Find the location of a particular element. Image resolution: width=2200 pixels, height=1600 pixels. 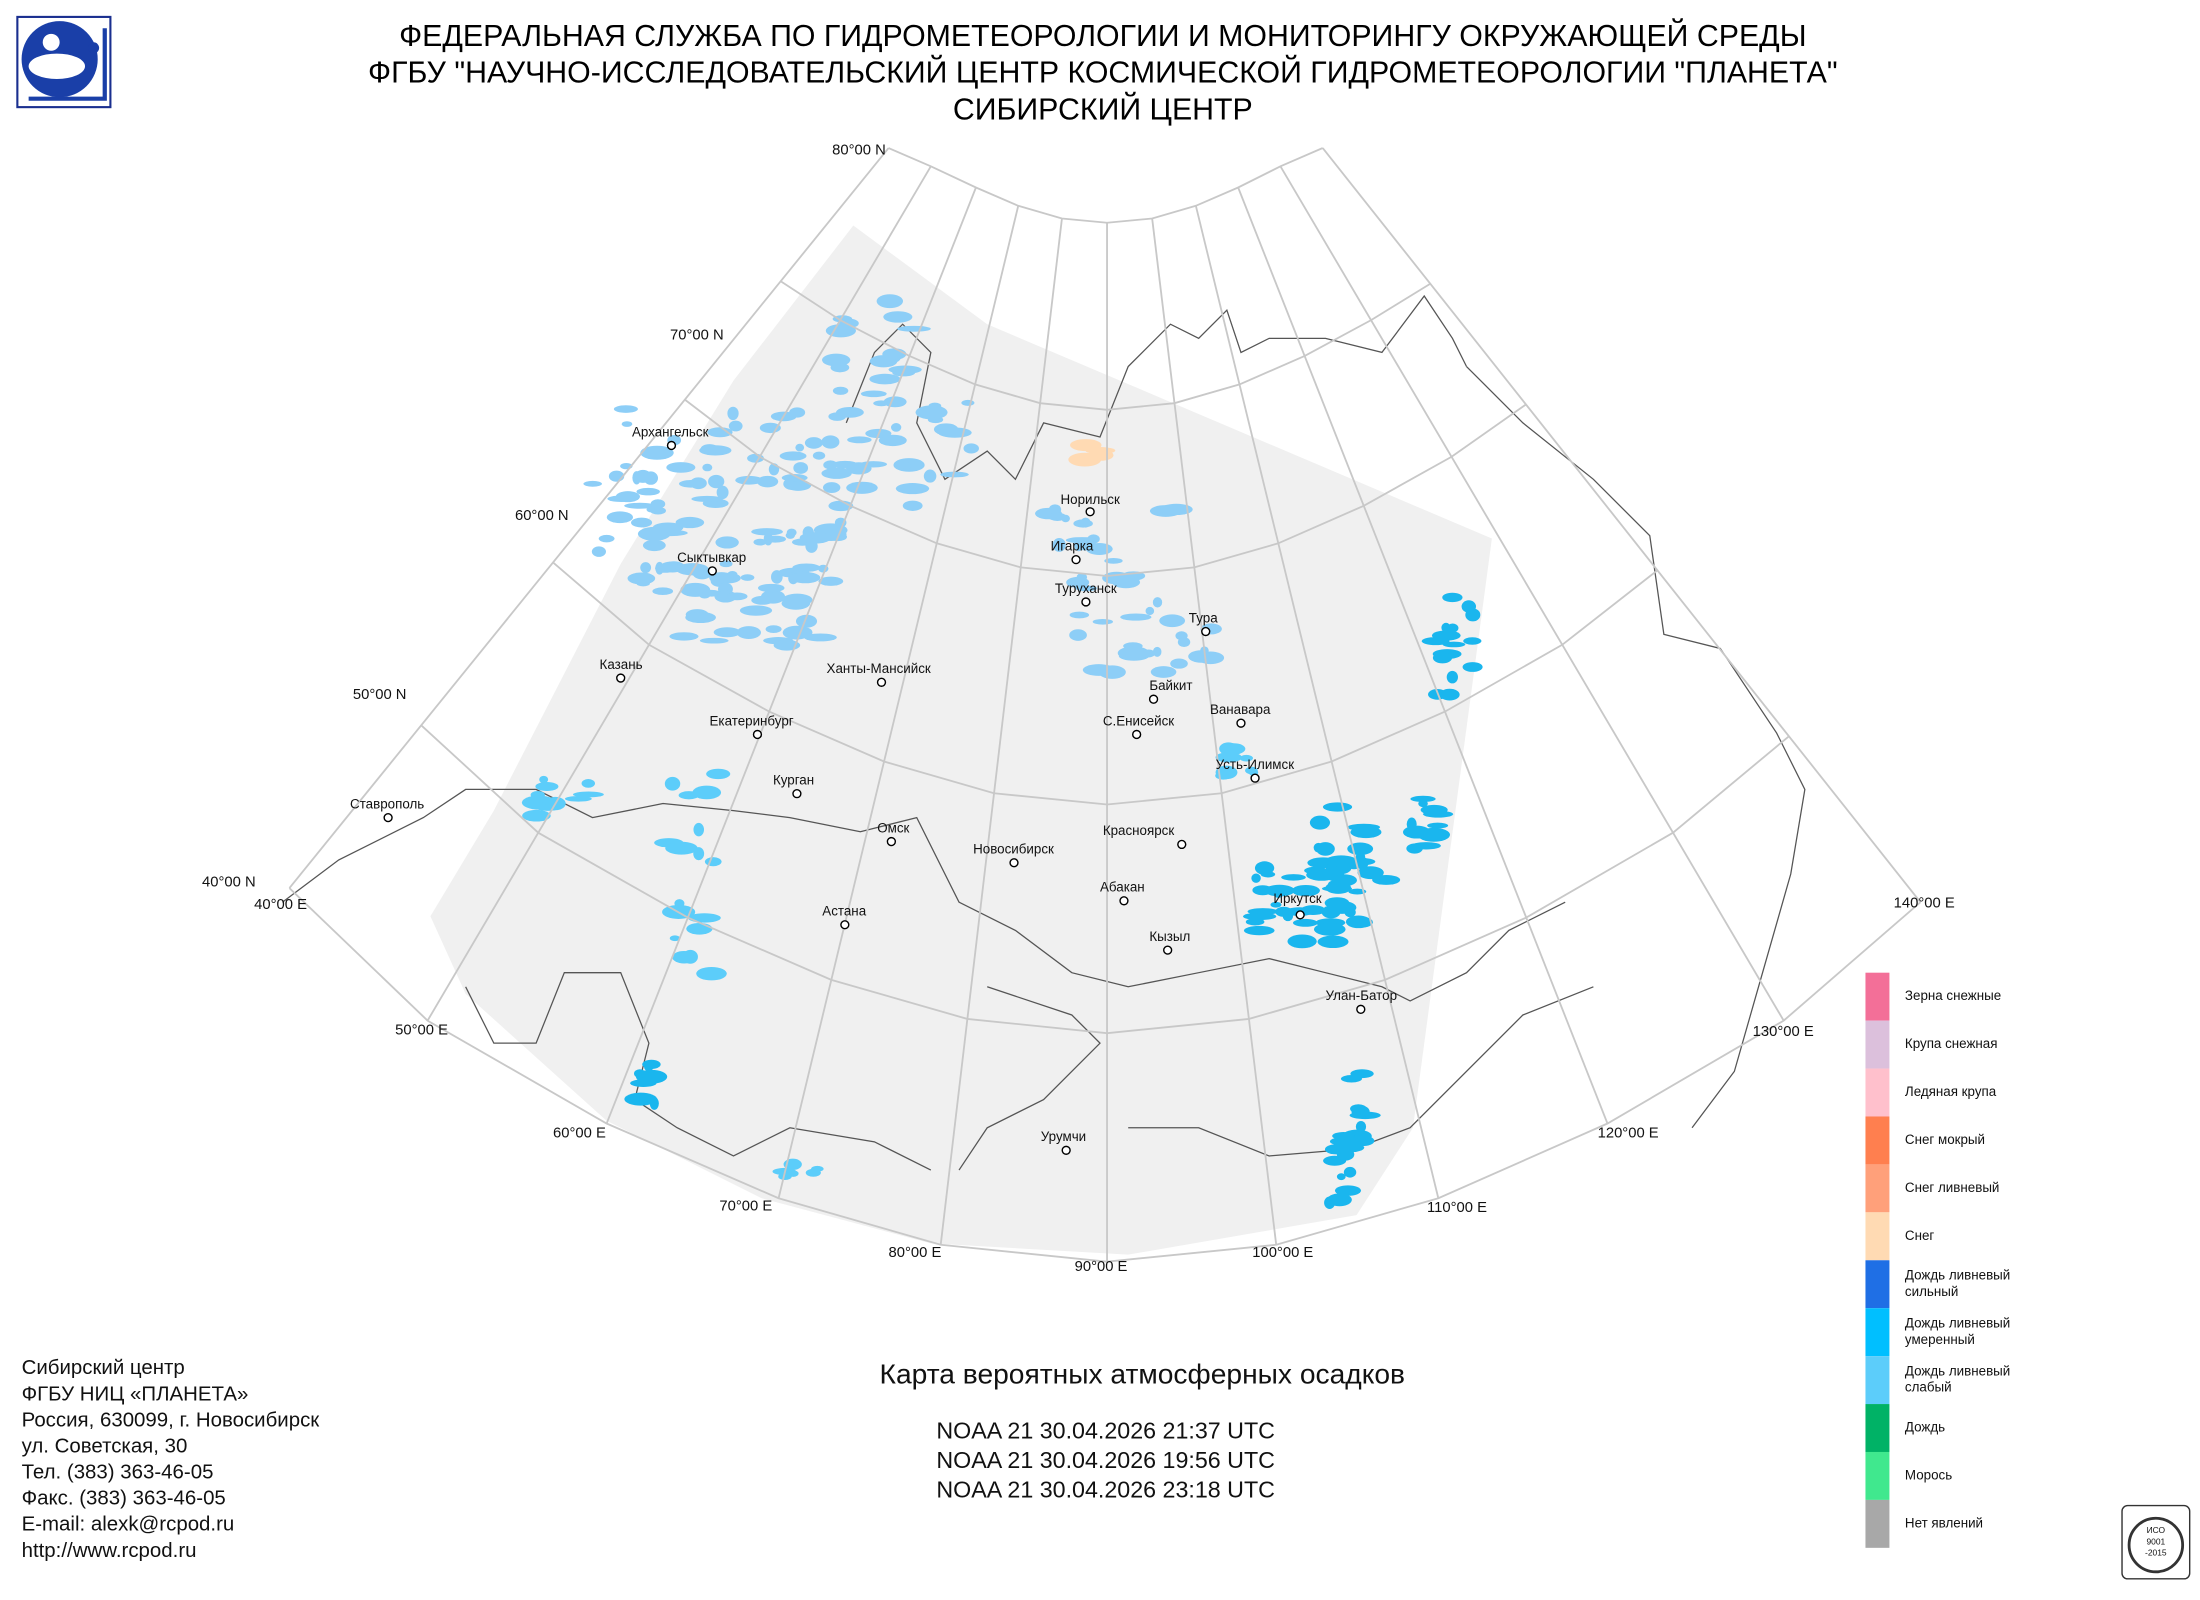

contact-line: ул. Советская, 30 is located at coordinates (105, 1445).